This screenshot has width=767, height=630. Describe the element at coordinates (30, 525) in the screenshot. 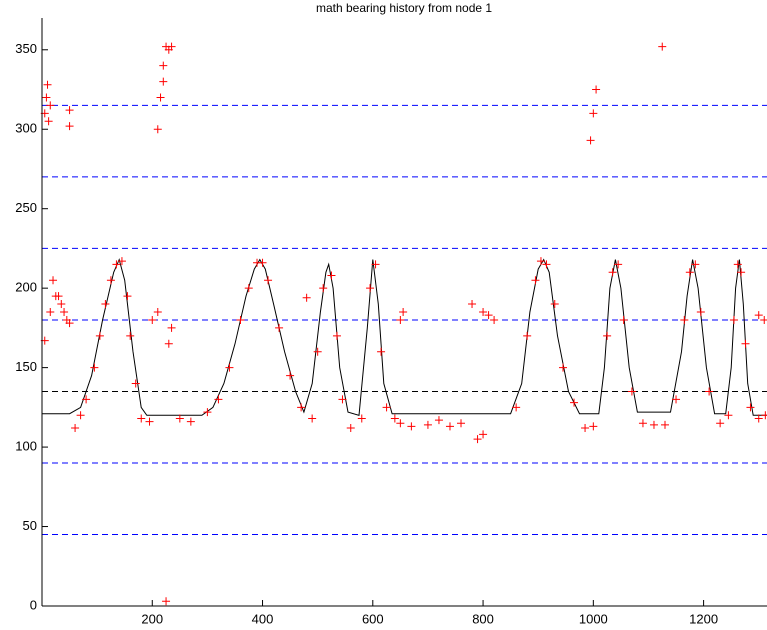

I see `y-tick-label: 50` at that location.